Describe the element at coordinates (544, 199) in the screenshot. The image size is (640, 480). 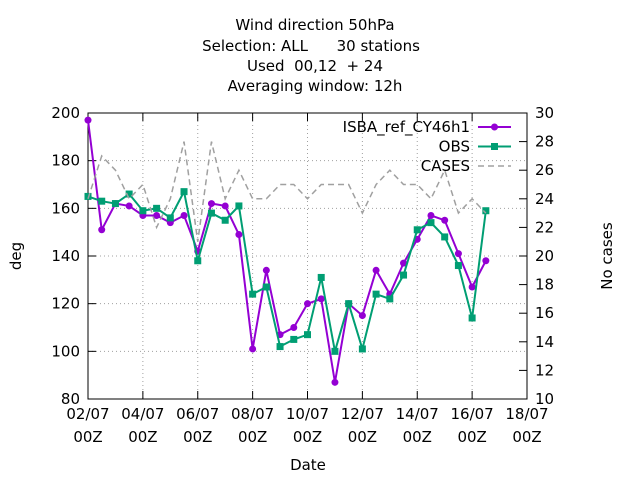
I see `y2-tick-label: 24` at that location.